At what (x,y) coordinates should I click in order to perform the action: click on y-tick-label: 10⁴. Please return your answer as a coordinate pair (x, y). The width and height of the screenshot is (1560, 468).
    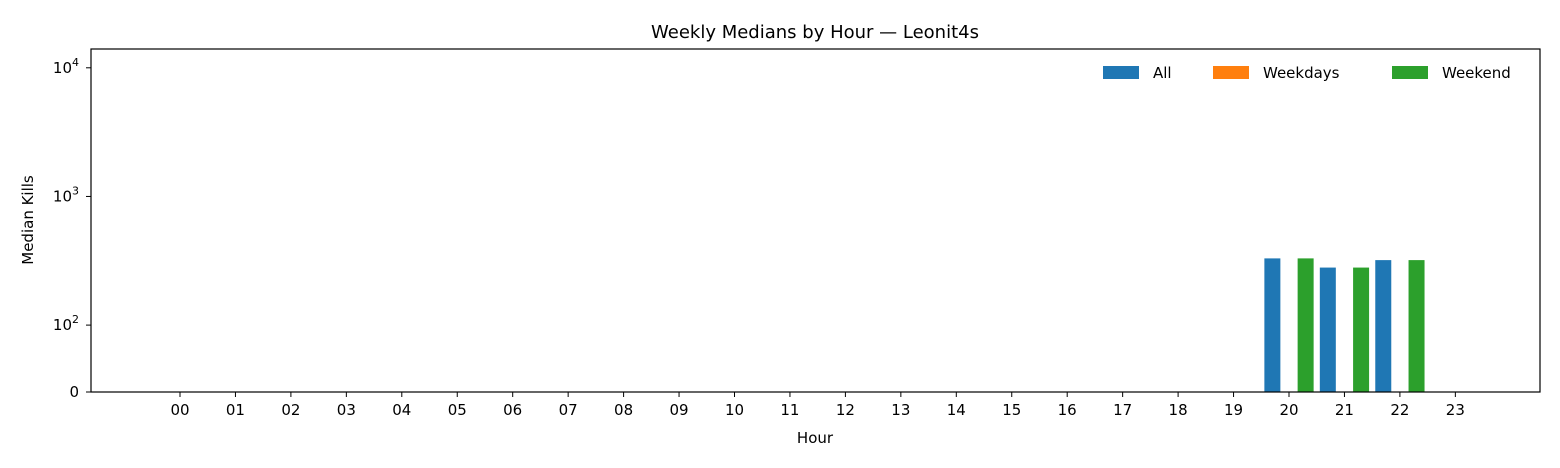
    Looking at the image, I should click on (66, 66).